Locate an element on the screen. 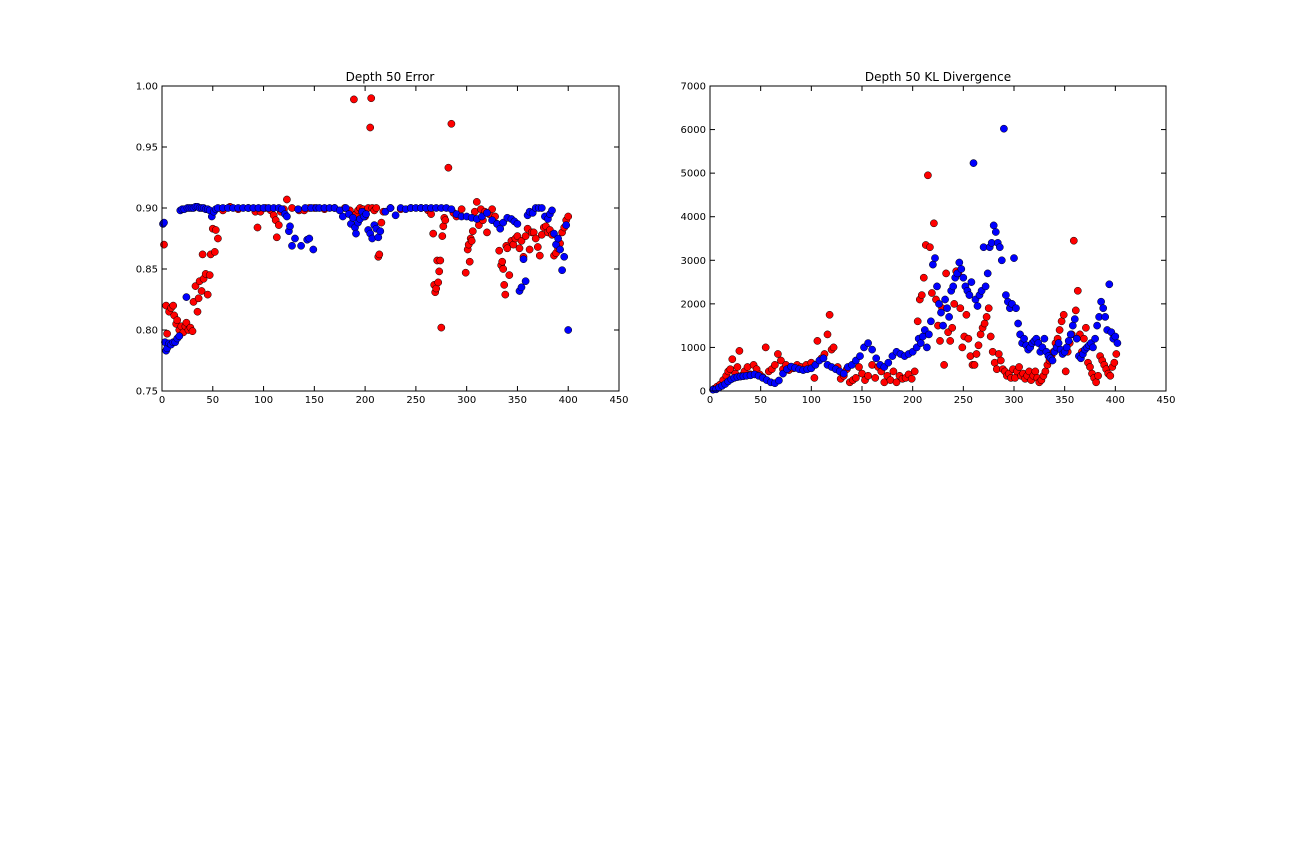  x-tick-label: 150 is located at coordinates (861, 400).